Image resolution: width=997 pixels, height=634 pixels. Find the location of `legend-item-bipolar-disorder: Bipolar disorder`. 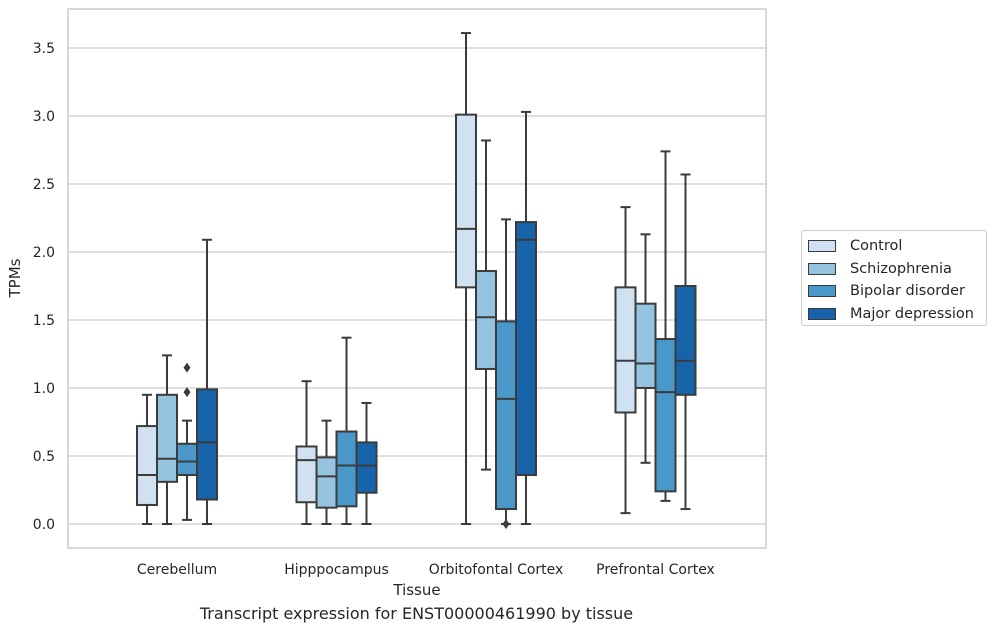

legend-item-bipolar-disorder: Bipolar disorder is located at coordinates (894, 291).